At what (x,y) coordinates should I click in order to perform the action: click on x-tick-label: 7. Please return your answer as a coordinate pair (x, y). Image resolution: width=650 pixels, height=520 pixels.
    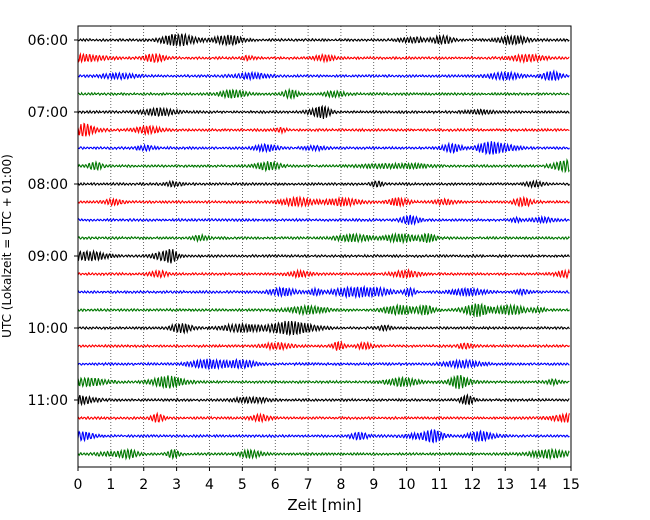
    Looking at the image, I should click on (308, 485).